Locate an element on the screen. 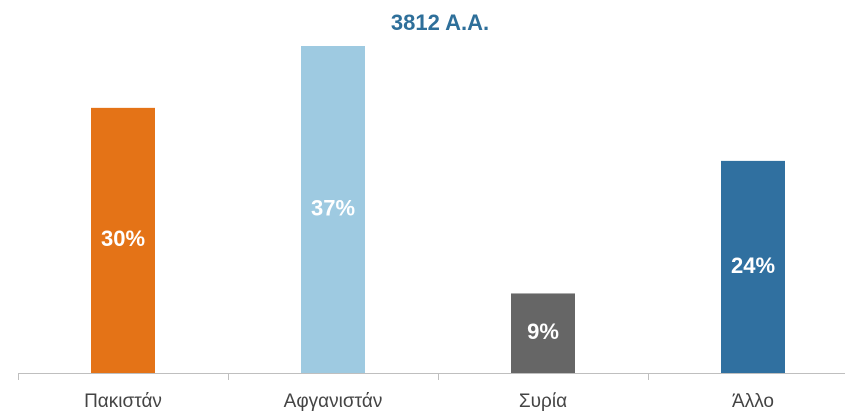 This screenshot has width=845, height=418. value-label: 37% is located at coordinates (333, 207).